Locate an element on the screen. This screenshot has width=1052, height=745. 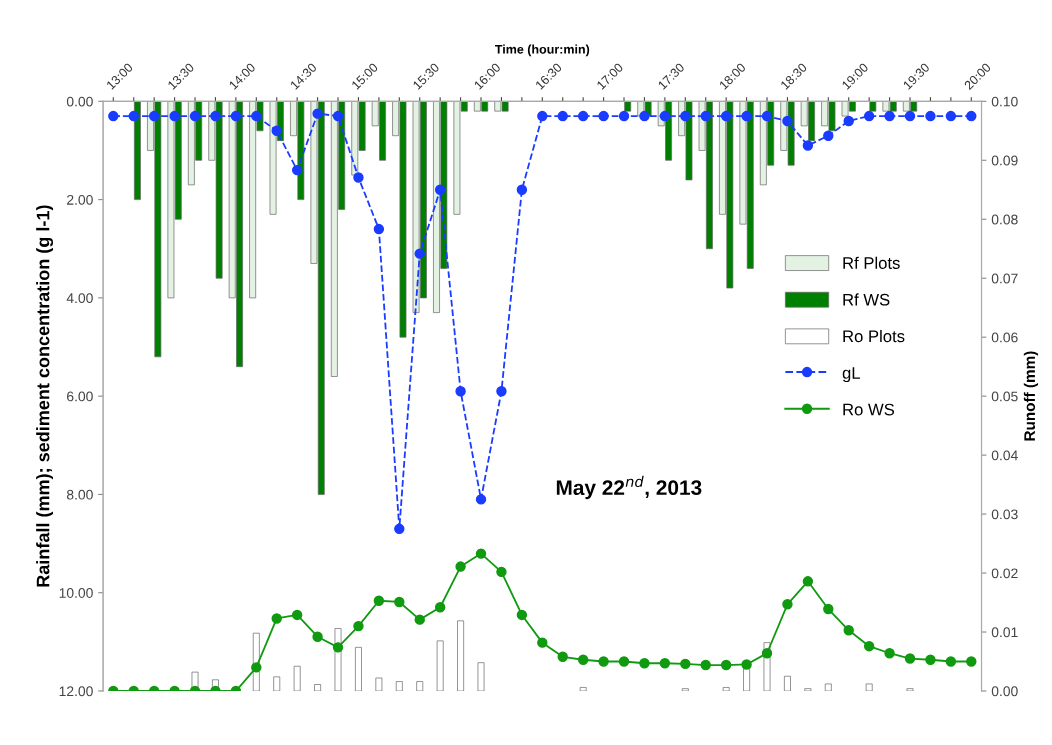
y2-tick-label: 0.07 is located at coordinates (1004, 278).